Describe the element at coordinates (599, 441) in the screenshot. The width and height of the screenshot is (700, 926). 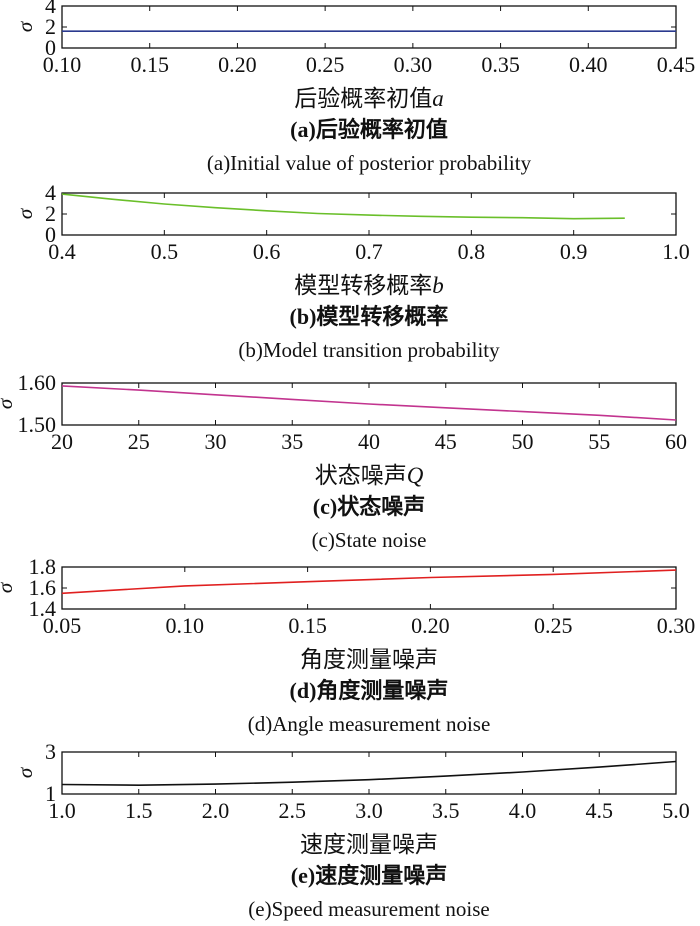
I see `x-tick-label-c-7: 55` at that location.